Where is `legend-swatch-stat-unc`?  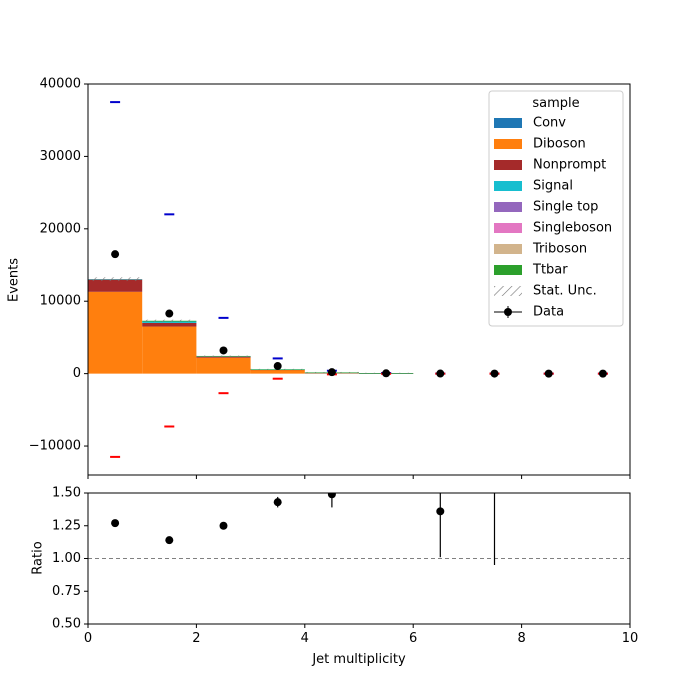 legend-swatch-stat-unc is located at coordinates (508, 291).